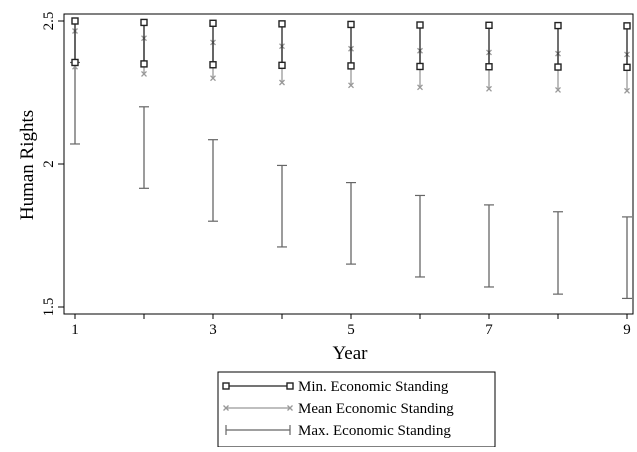 The height and width of the screenshot is (452, 637). What do you see at coordinates (489, 330) in the screenshot?
I see `x-tick-label: 7` at bounding box center [489, 330].